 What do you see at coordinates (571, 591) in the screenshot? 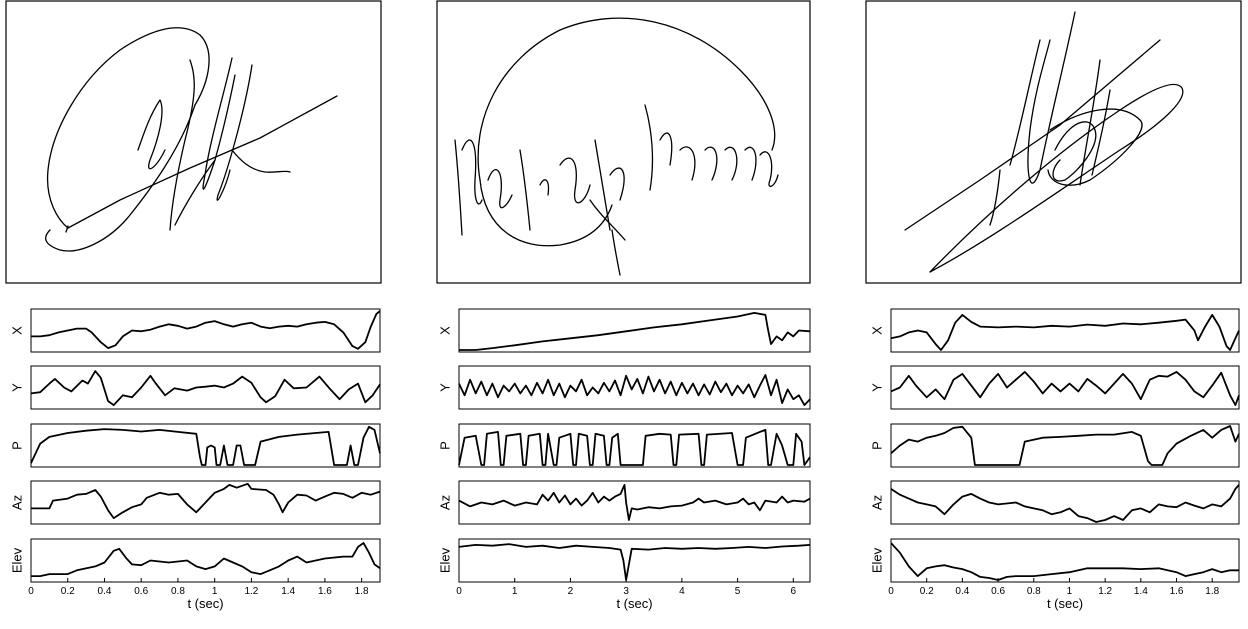
I see `x-tick-label: 2` at bounding box center [571, 591].